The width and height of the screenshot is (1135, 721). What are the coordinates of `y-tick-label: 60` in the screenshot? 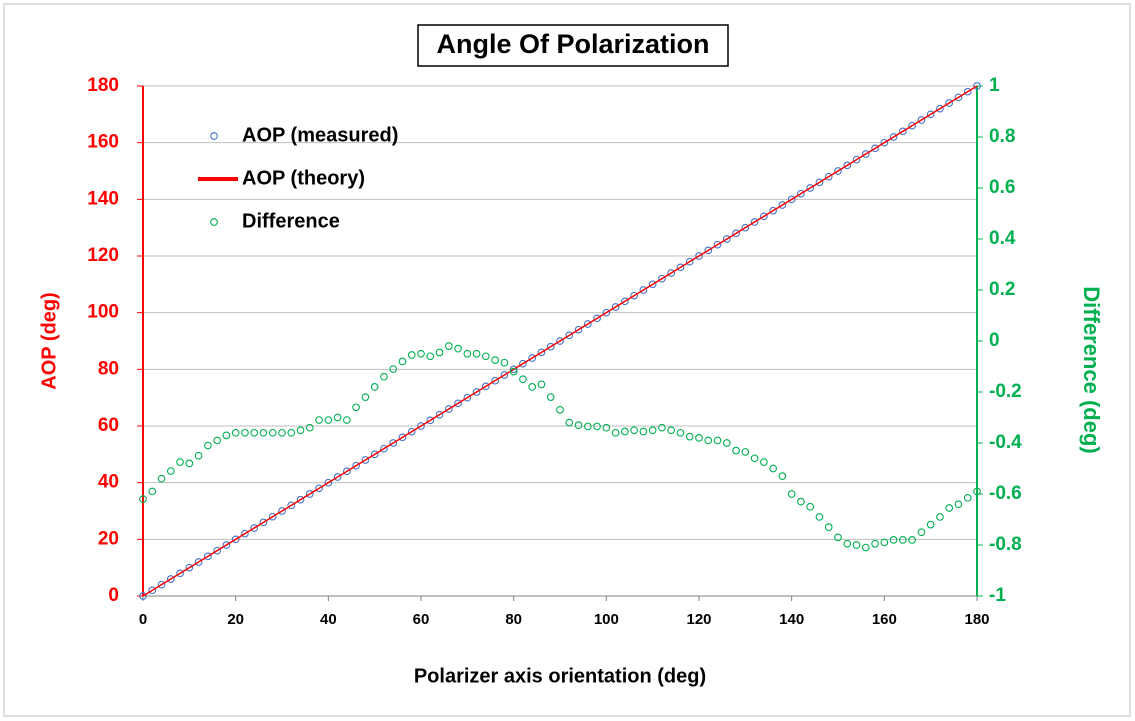 It's located at (108, 425).